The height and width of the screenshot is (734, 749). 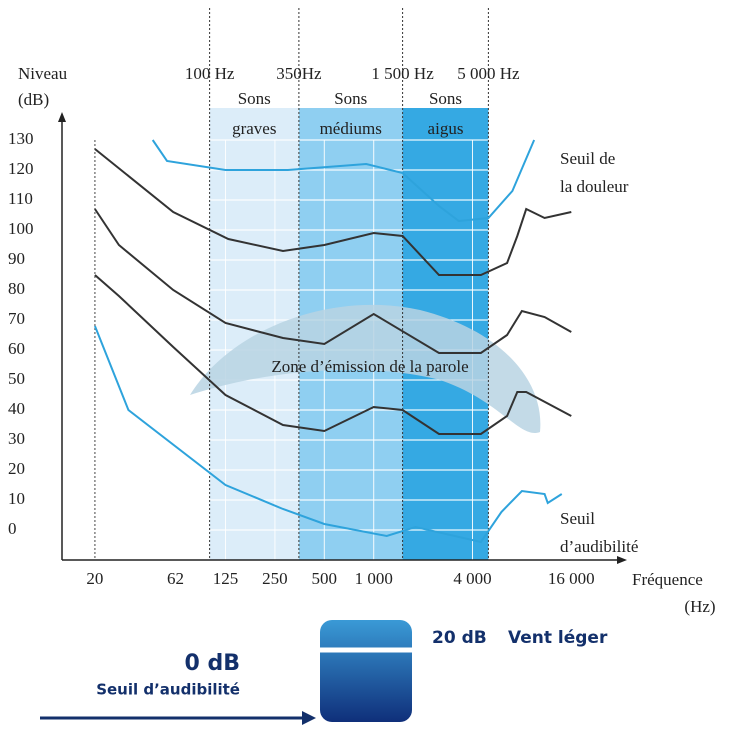 I want to click on boundary-label: 100 Hz, so click(x=210, y=73).